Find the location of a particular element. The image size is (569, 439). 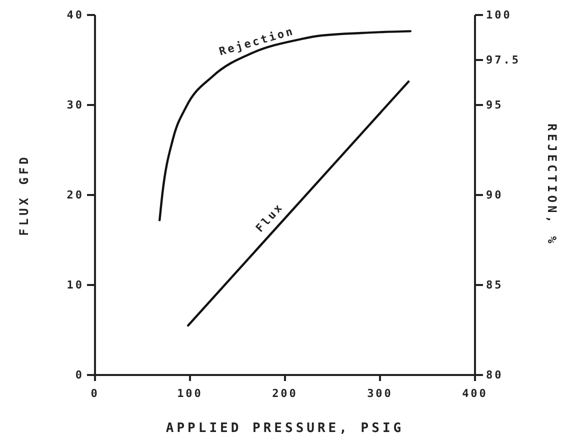

y2-tick-label: 95 is located at coordinates (495, 105).